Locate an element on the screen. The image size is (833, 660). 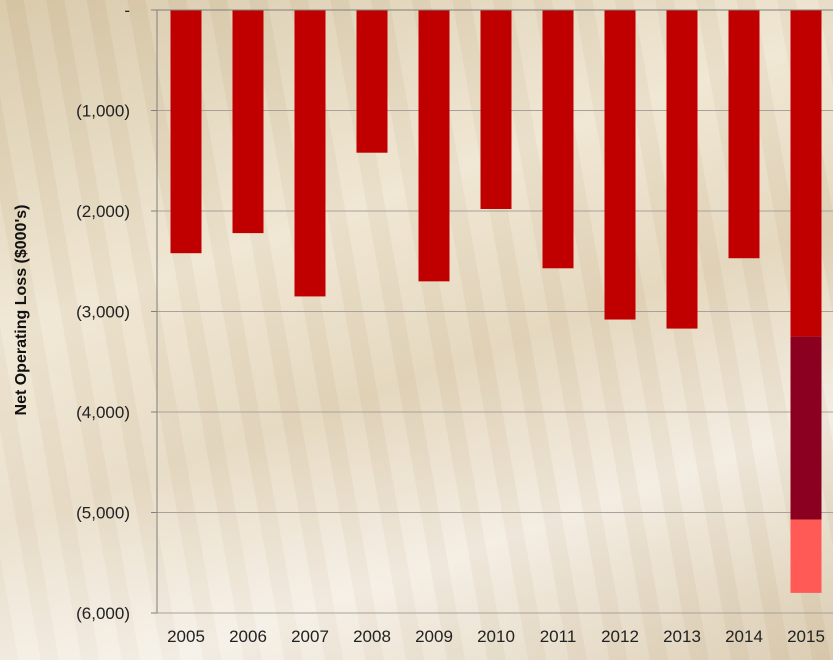
x-tick-label: 2009 is located at coordinates (434, 636).